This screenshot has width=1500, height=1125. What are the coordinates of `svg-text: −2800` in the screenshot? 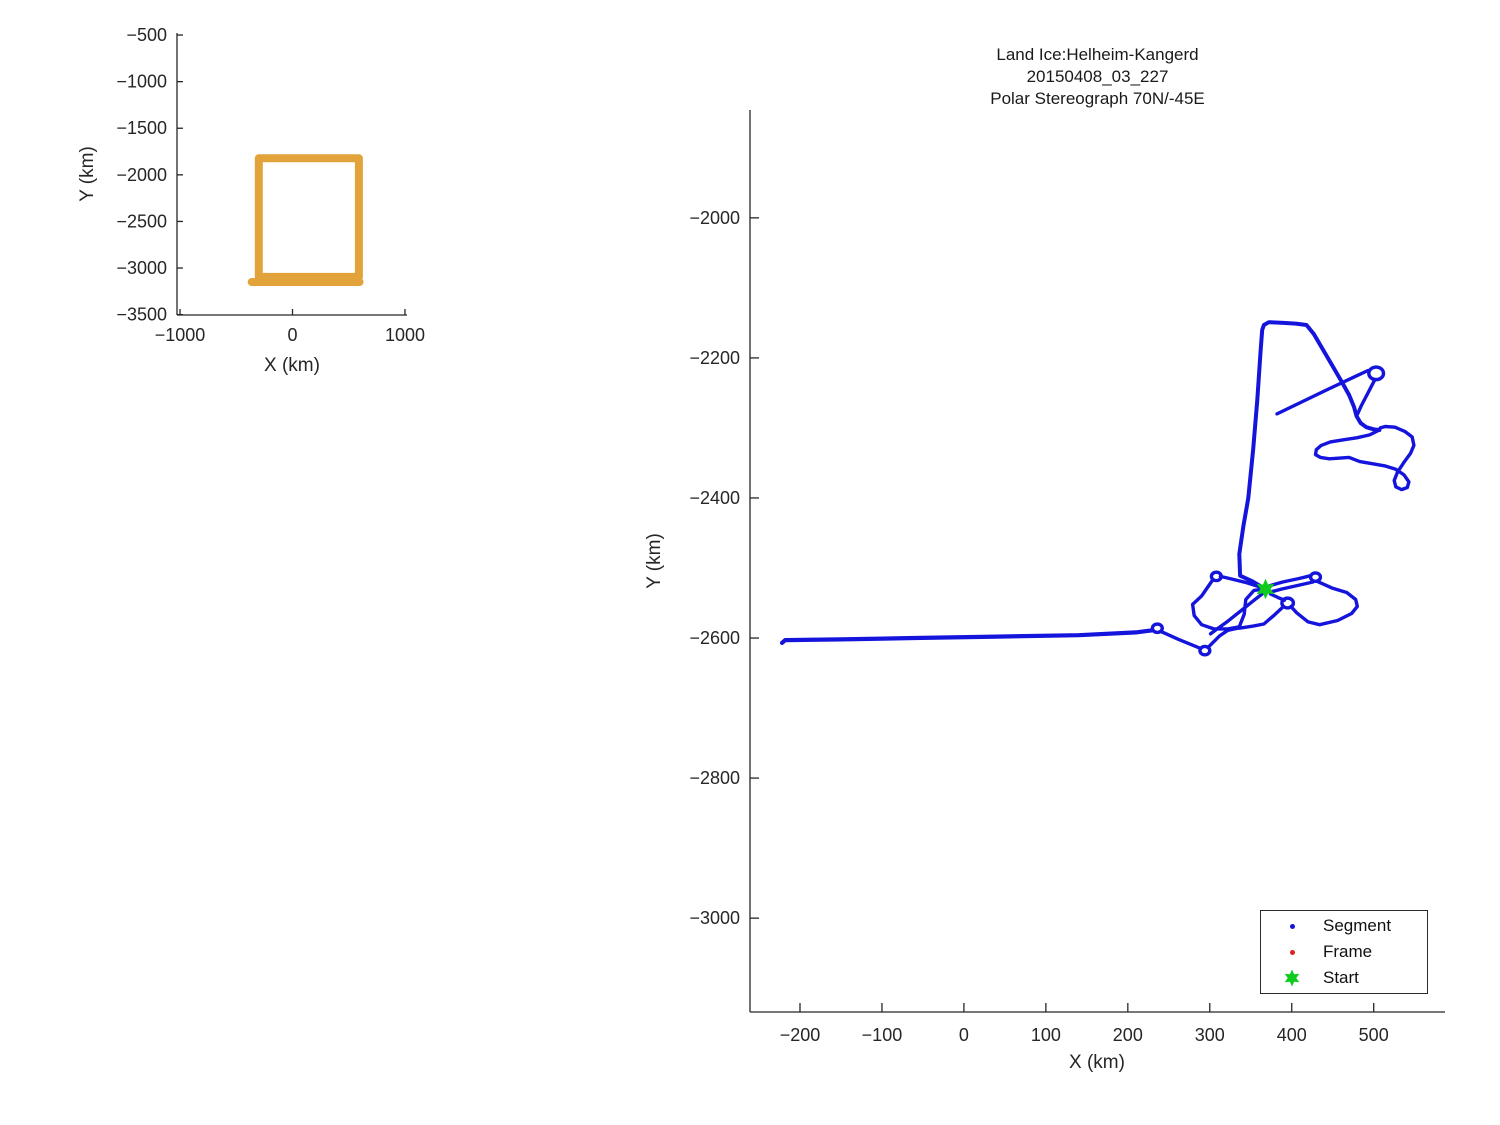 It's located at (714, 778).